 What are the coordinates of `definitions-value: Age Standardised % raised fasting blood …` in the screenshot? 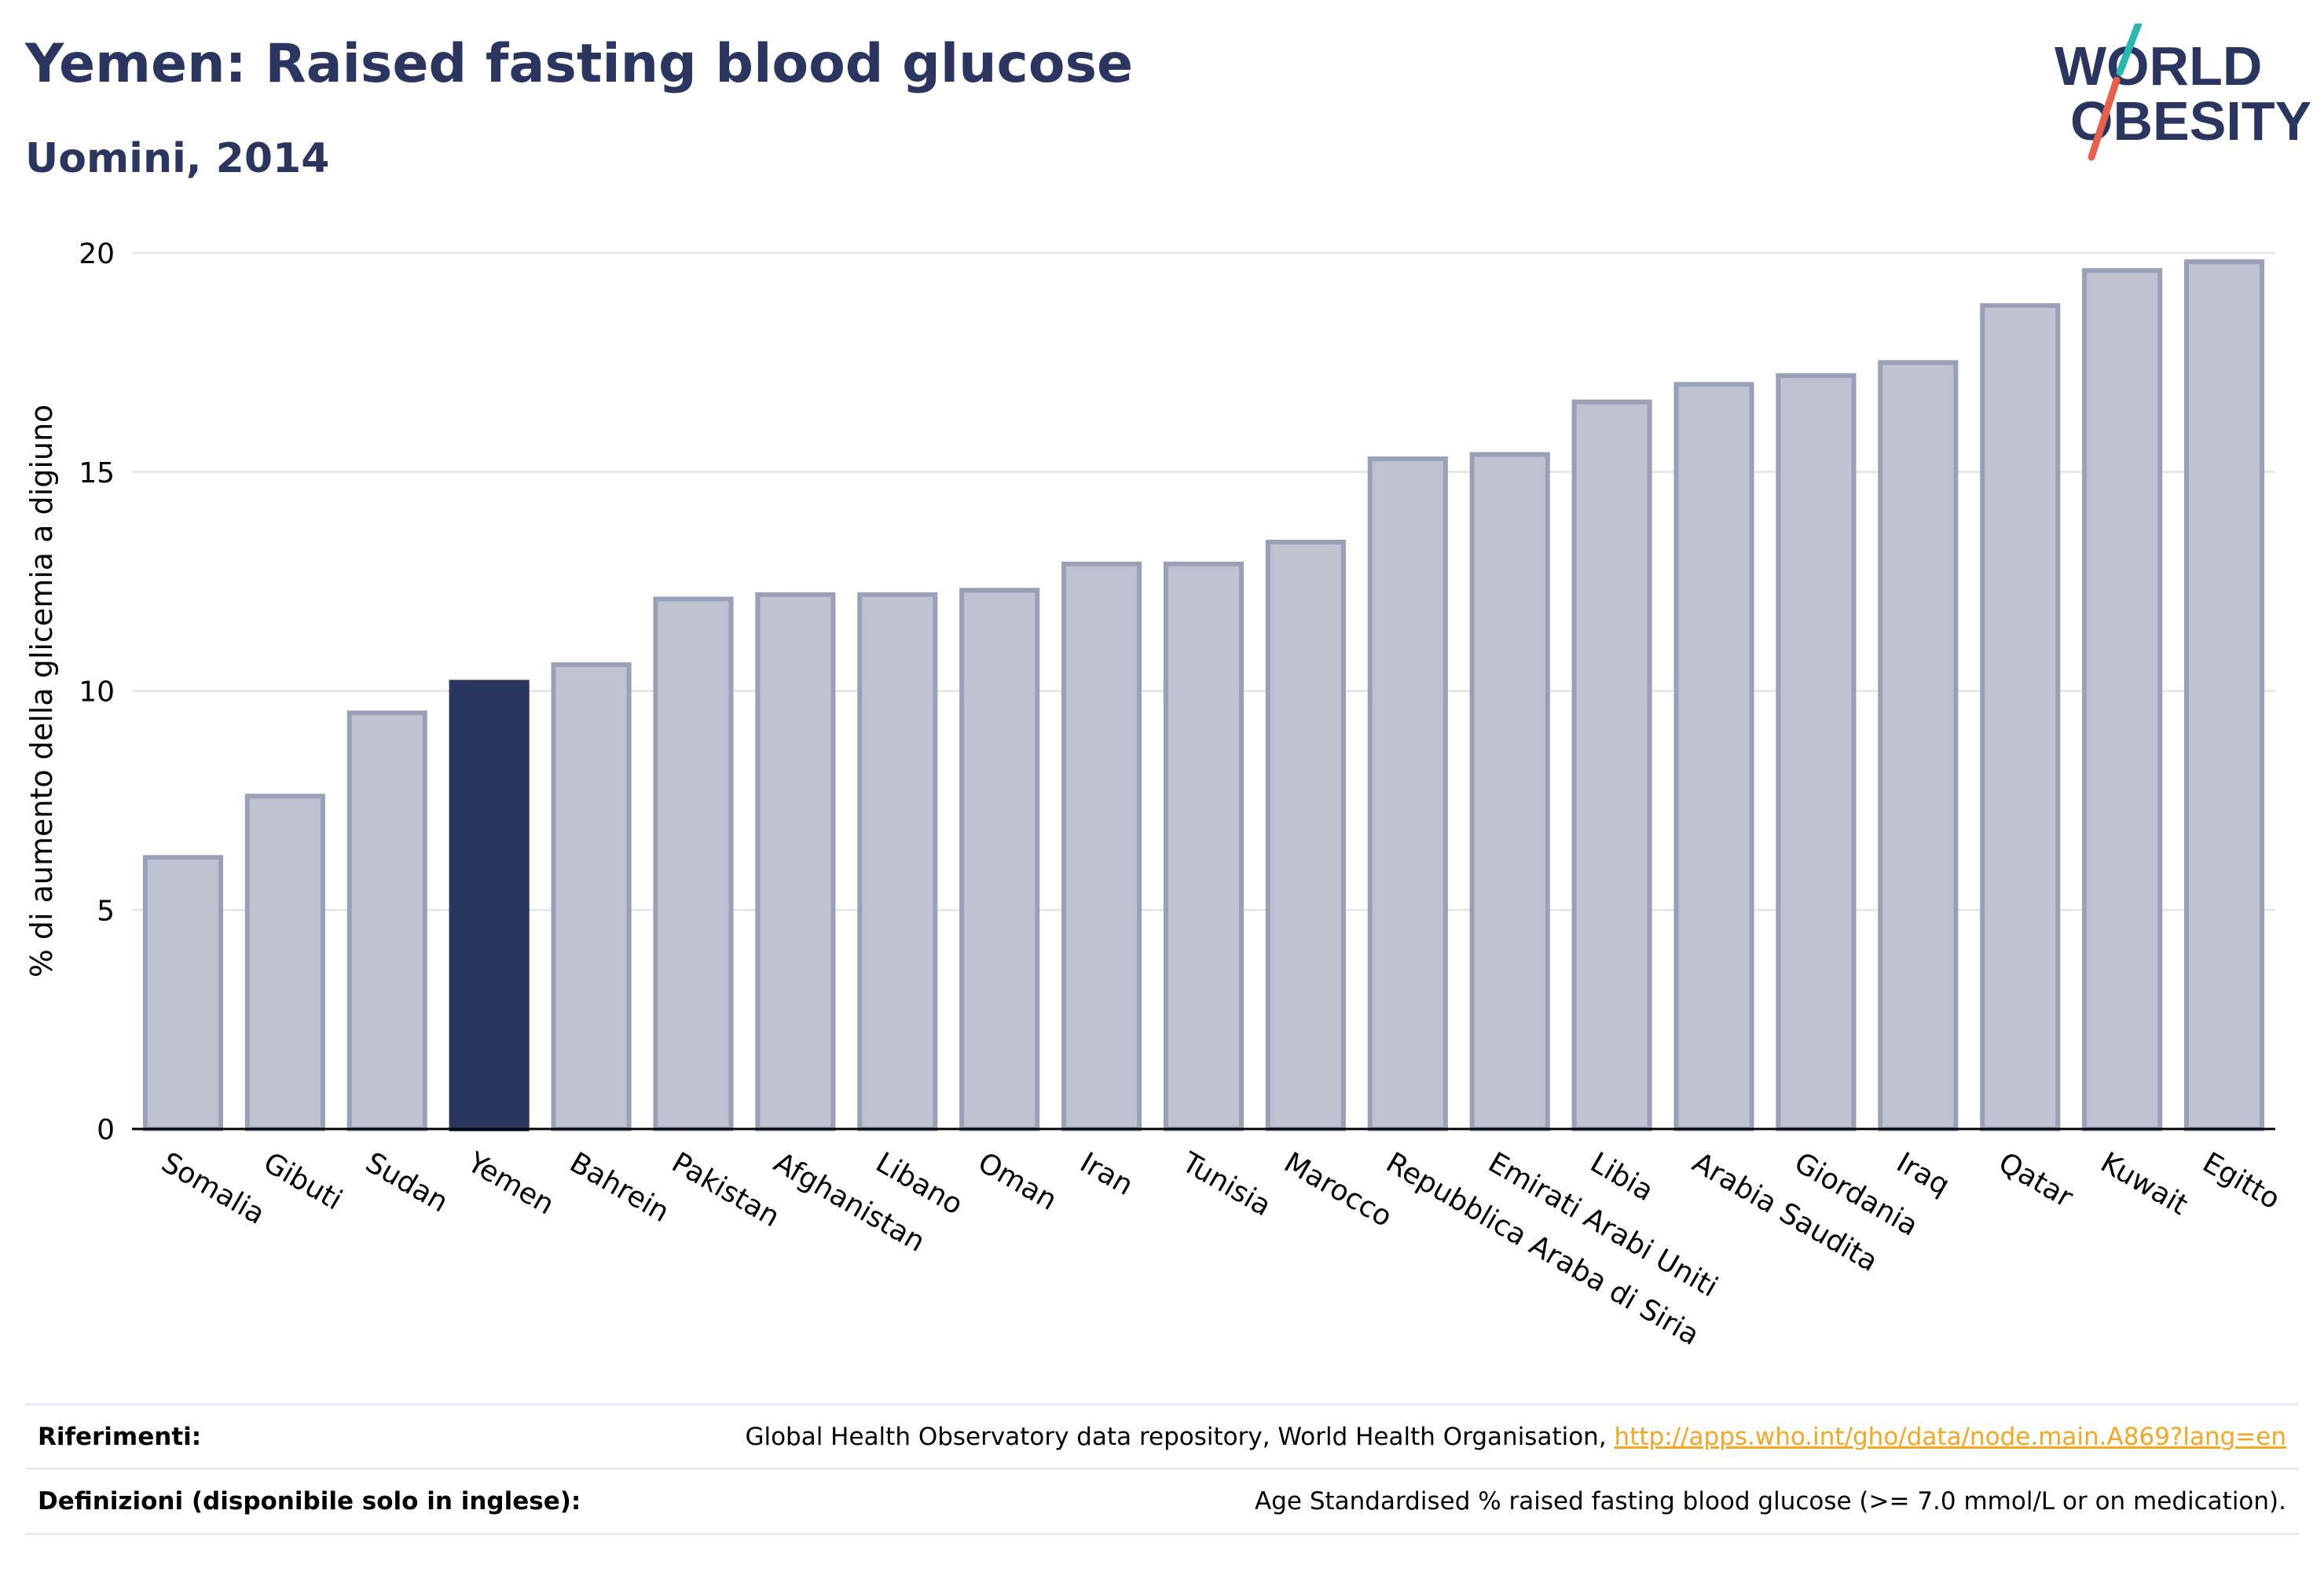 It's located at (1770, 1501).